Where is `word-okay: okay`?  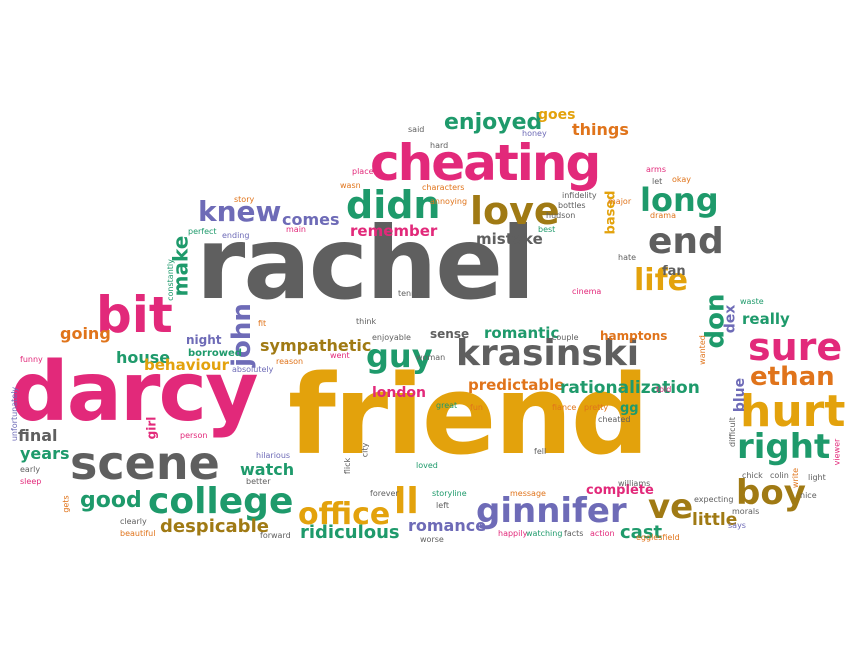
word-okay: okay is located at coordinates (682, 179).